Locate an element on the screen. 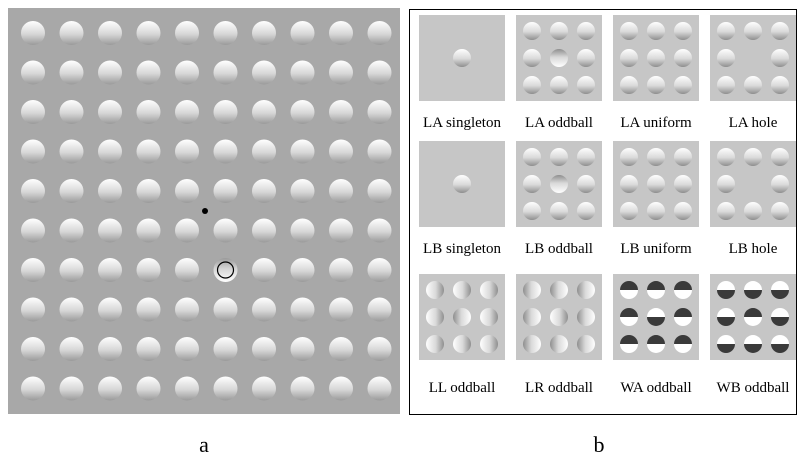  condition-caption: LB oddball is located at coordinates (559, 249).